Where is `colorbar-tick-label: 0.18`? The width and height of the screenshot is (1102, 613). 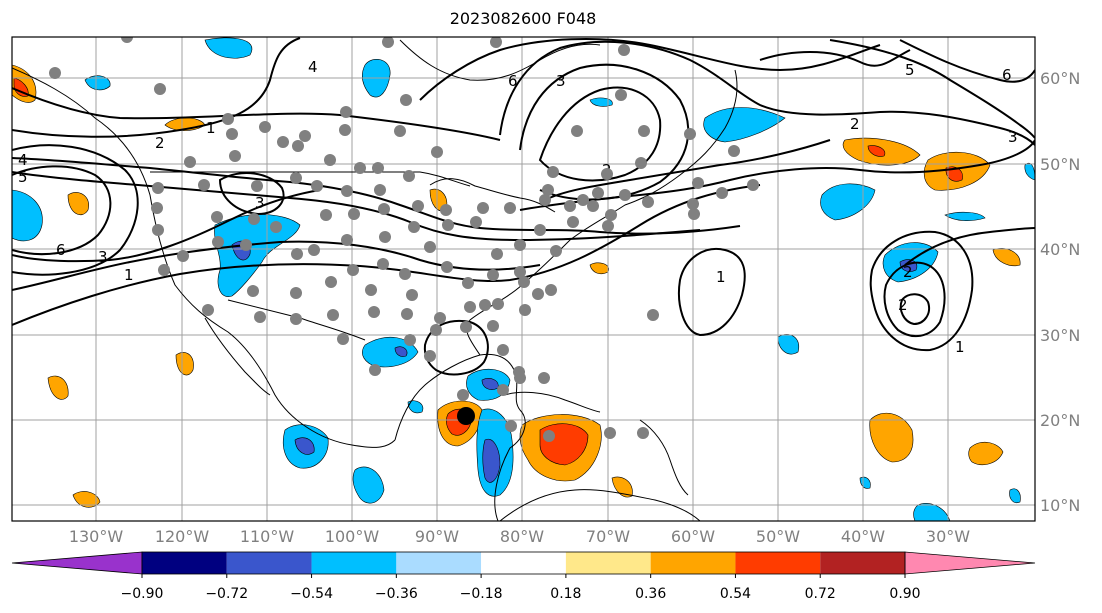 colorbar-tick-label: 0.18 is located at coordinates (565, 594).